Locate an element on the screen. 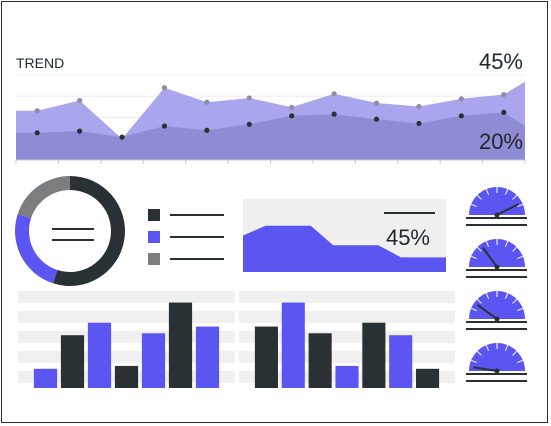  gauge-column is located at coordinates (496, 284).